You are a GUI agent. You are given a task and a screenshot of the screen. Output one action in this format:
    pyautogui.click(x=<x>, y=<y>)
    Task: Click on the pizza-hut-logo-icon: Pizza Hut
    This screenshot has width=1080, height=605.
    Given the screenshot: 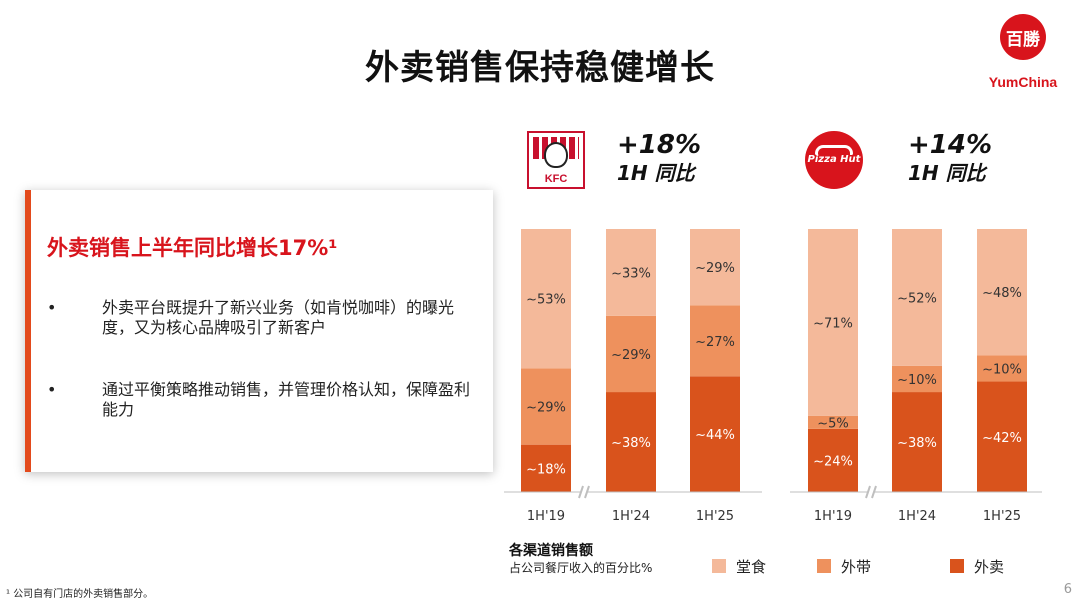 What is the action you would take?
    pyautogui.click(x=834, y=160)
    